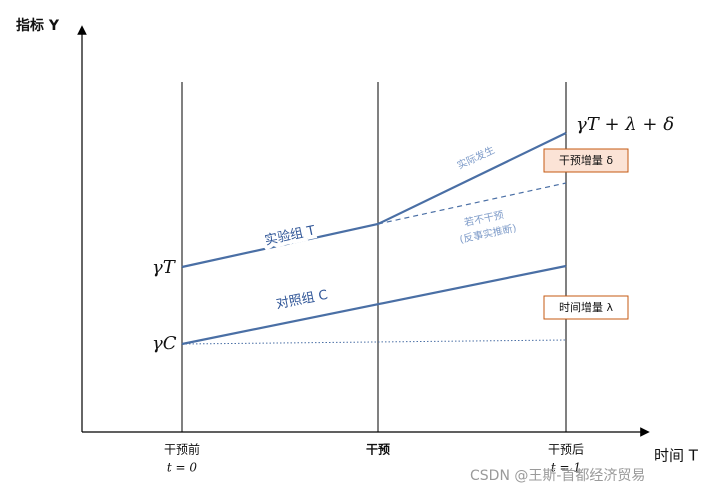  Describe the element at coordinates (38, 25) in the screenshot. I see `y-axis-label: 指标 Y` at that location.